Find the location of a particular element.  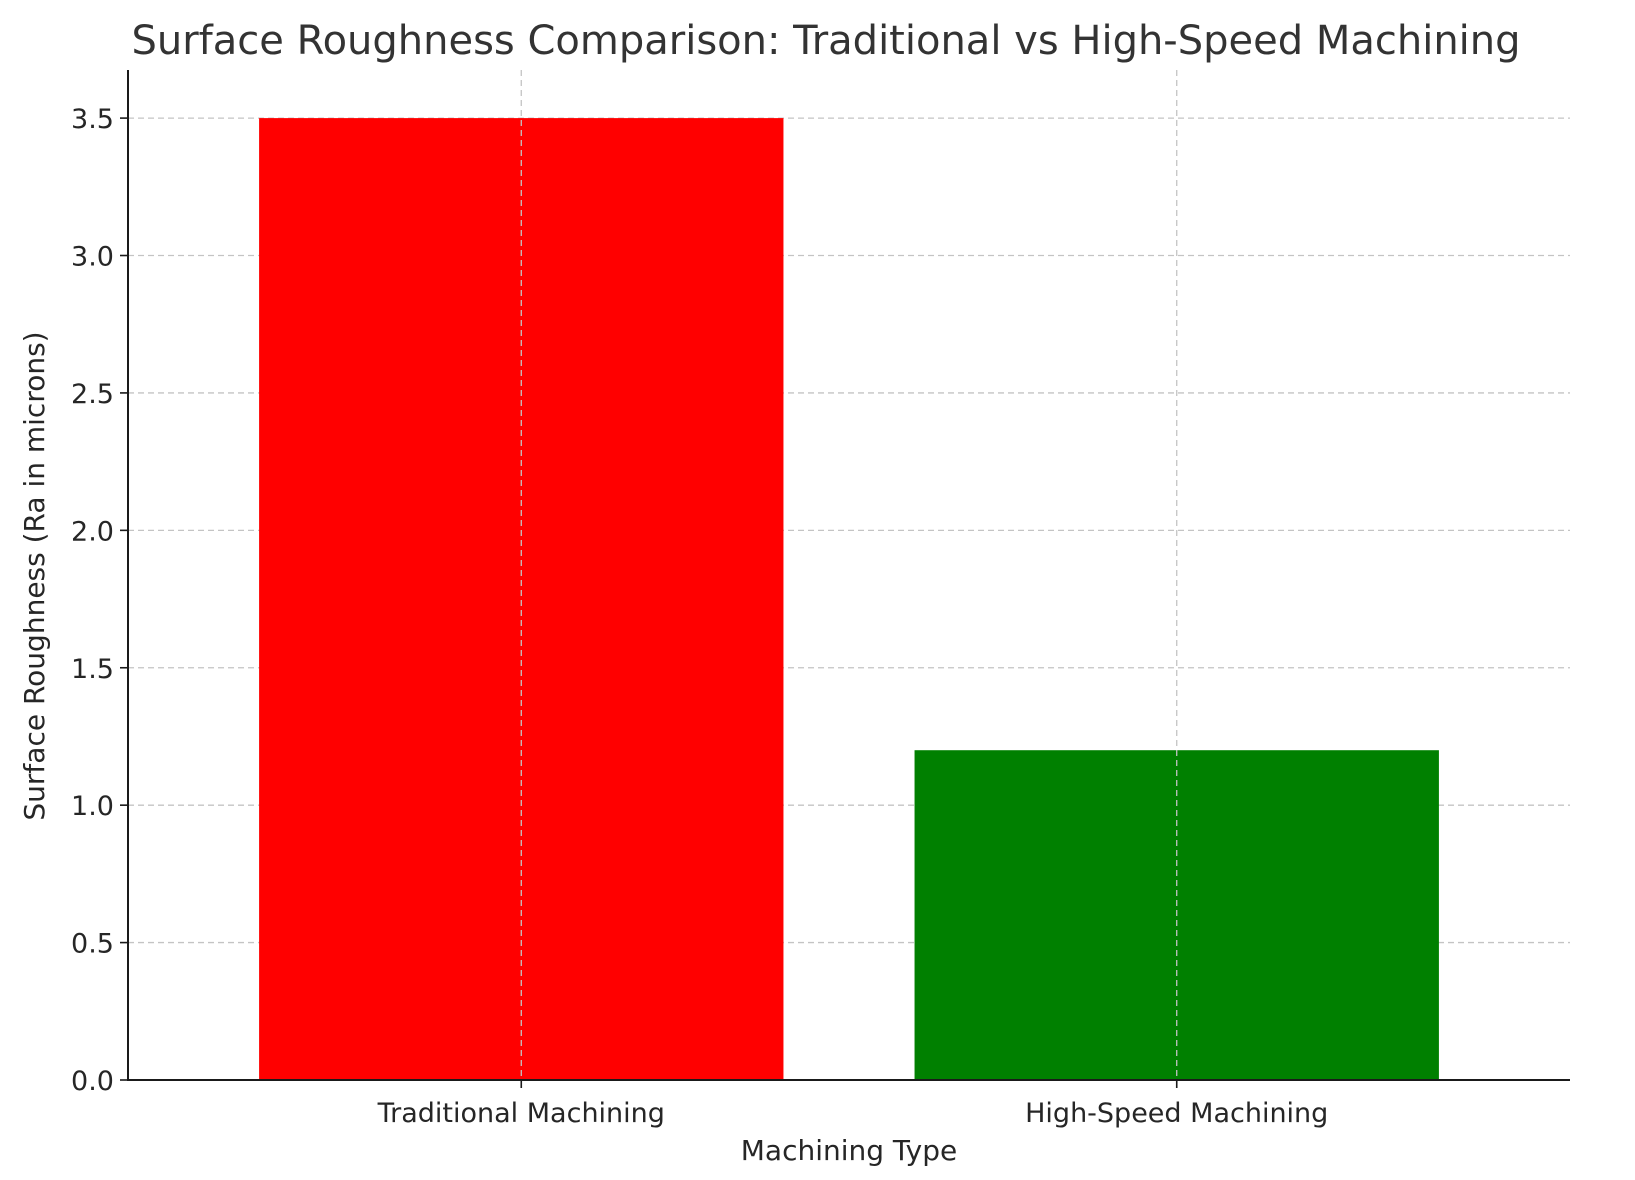

y-tick-label: 3.0 is located at coordinates (92, 257).